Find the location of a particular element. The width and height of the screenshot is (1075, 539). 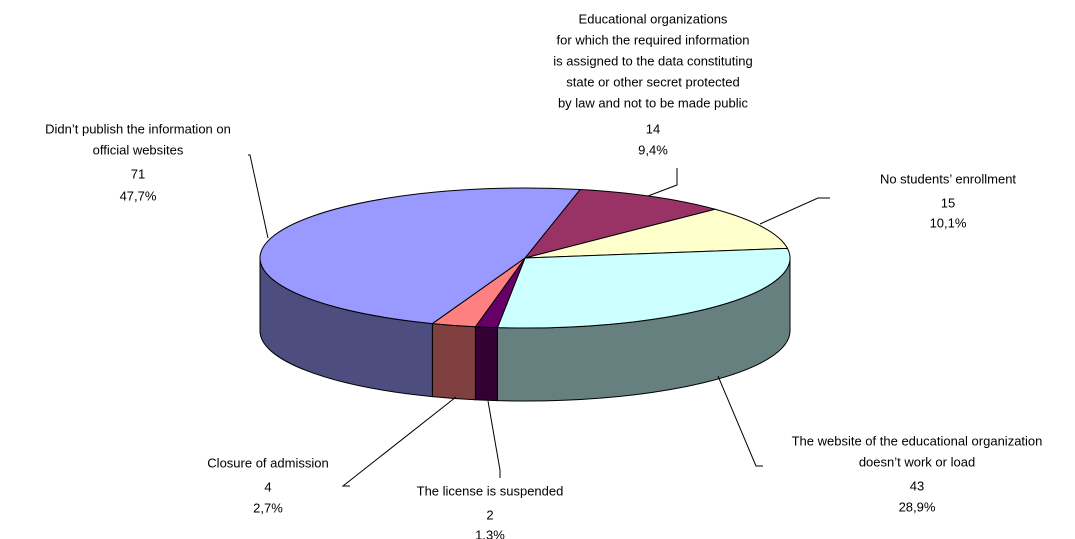

share-label: 9,4% is located at coordinates (653, 149).